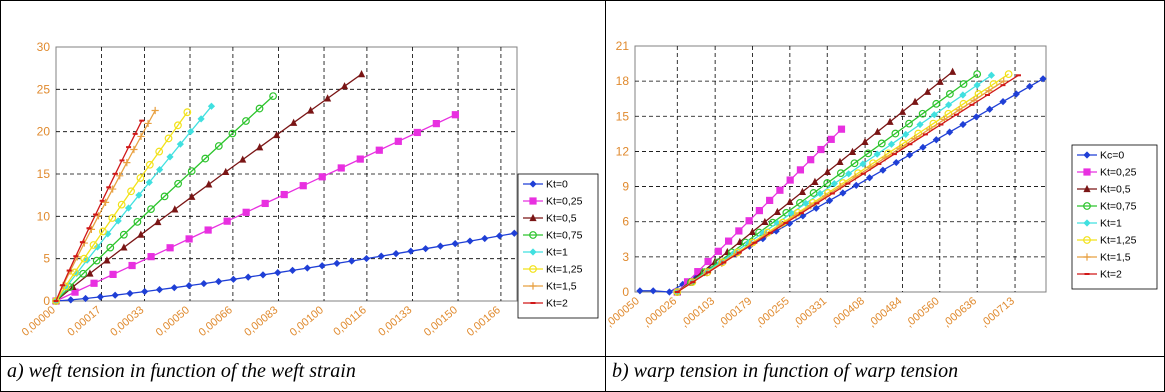 The width and height of the screenshot is (1165, 392). I want to click on legend-label: Kt=2, so click(1111, 275).